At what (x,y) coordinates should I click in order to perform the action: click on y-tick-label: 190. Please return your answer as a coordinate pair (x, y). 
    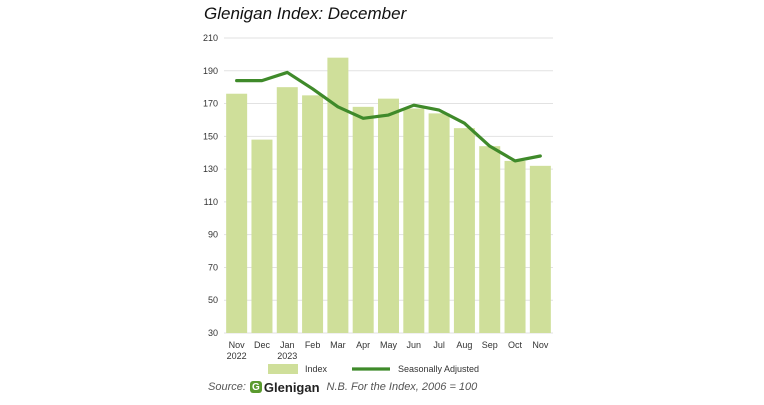
    Looking at the image, I should click on (210, 71).